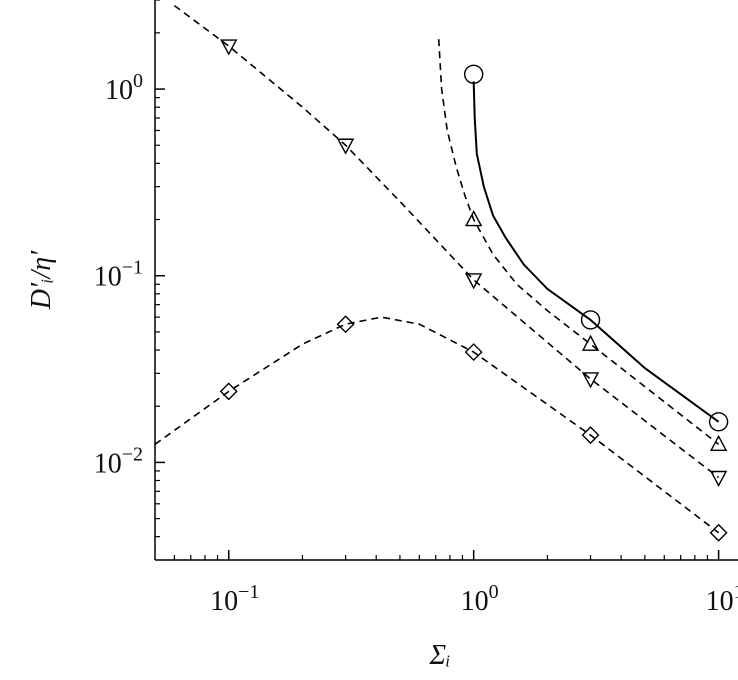 The image size is (738, 680). I want to click on tick-label-exponent: 1, so click(736, 592).